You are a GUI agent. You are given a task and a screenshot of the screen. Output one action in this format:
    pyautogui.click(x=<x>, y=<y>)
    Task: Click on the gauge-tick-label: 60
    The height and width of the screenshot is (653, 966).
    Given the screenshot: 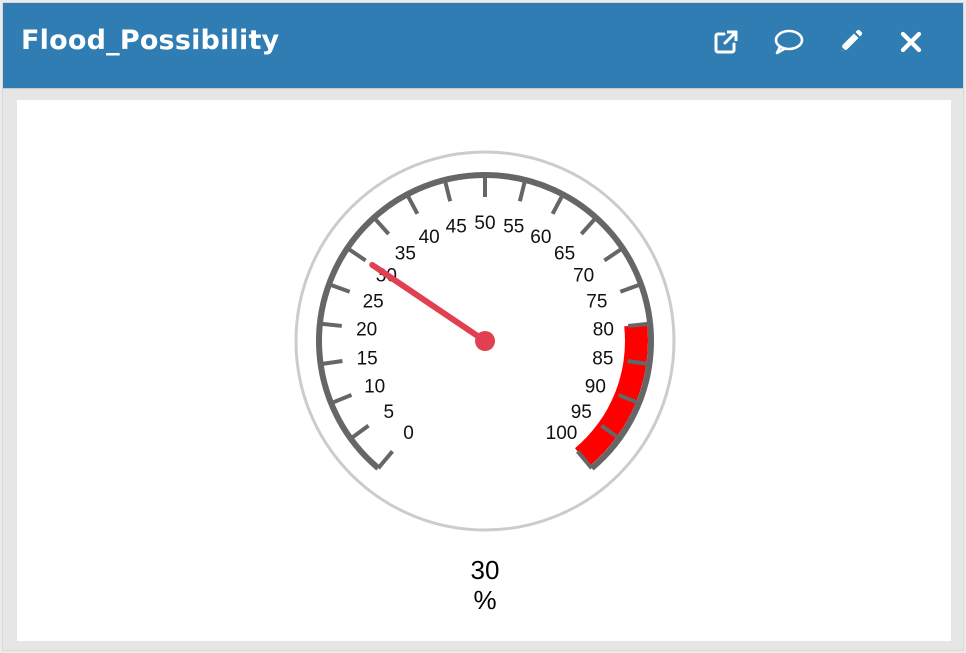 What is the action you would take?
    pyautogui.click(x=540, y=237)
    